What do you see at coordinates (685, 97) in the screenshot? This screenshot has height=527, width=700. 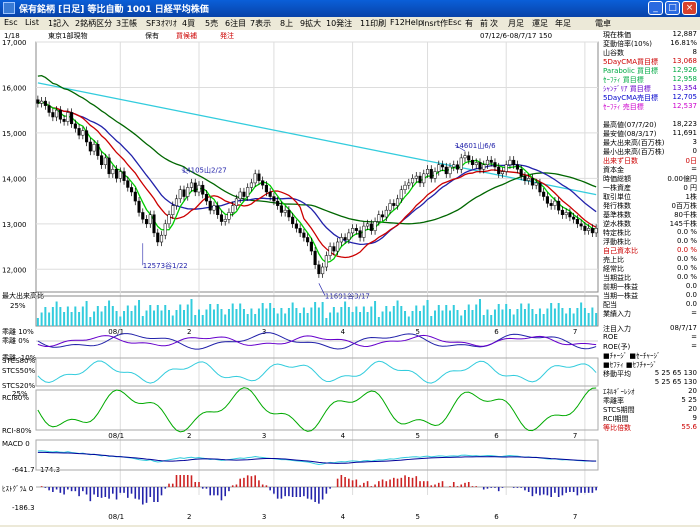 I see `panel-value: 12,705` at bounding box center [685, 97].